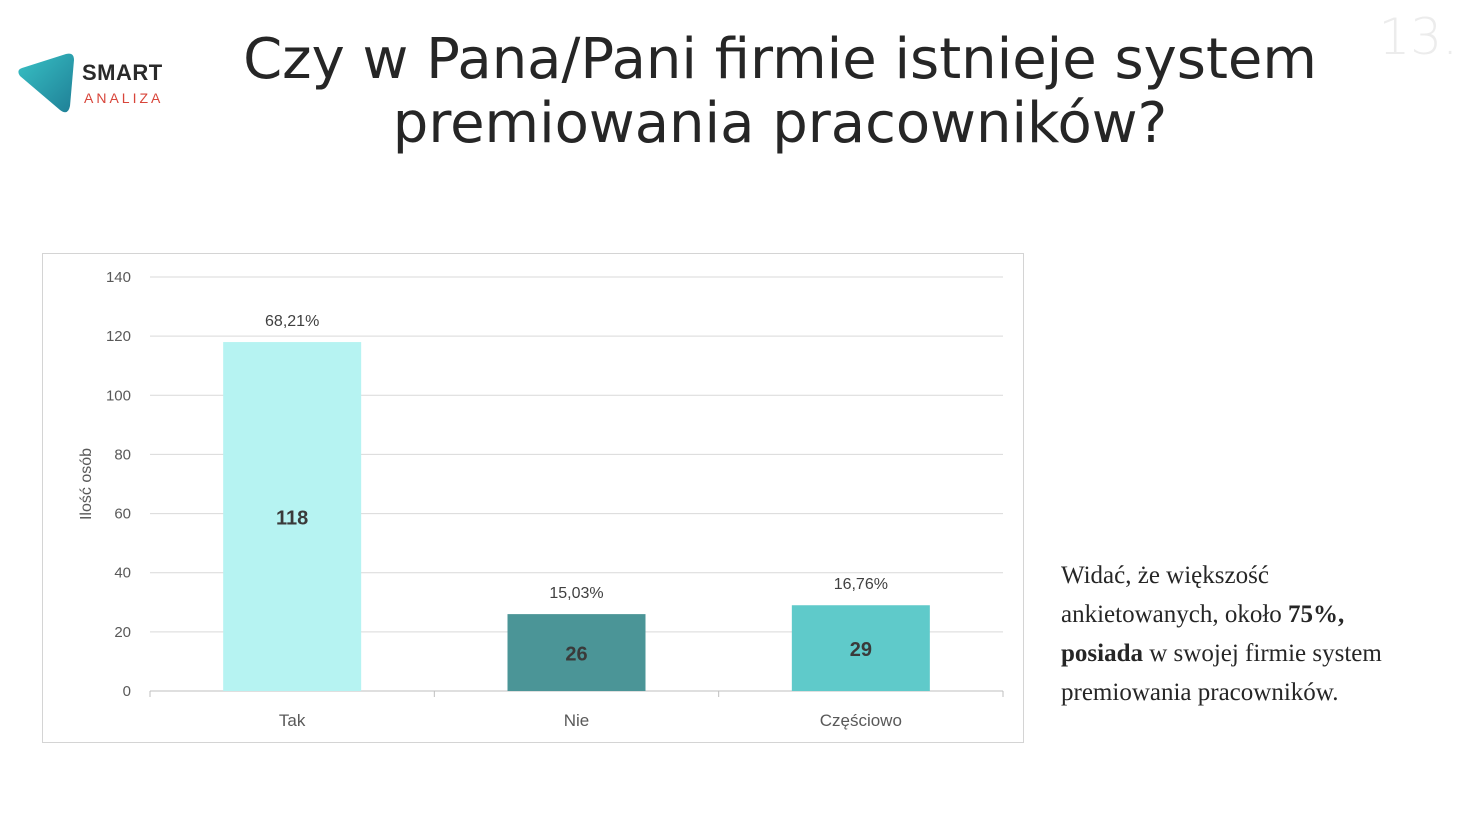 Image resolution: width=1472 pixels, height=818 pixels. What do you see at coordinates (46, 83) in the screenshot?
I see `logo-triangle-icon` at bounding box center [46, 83].